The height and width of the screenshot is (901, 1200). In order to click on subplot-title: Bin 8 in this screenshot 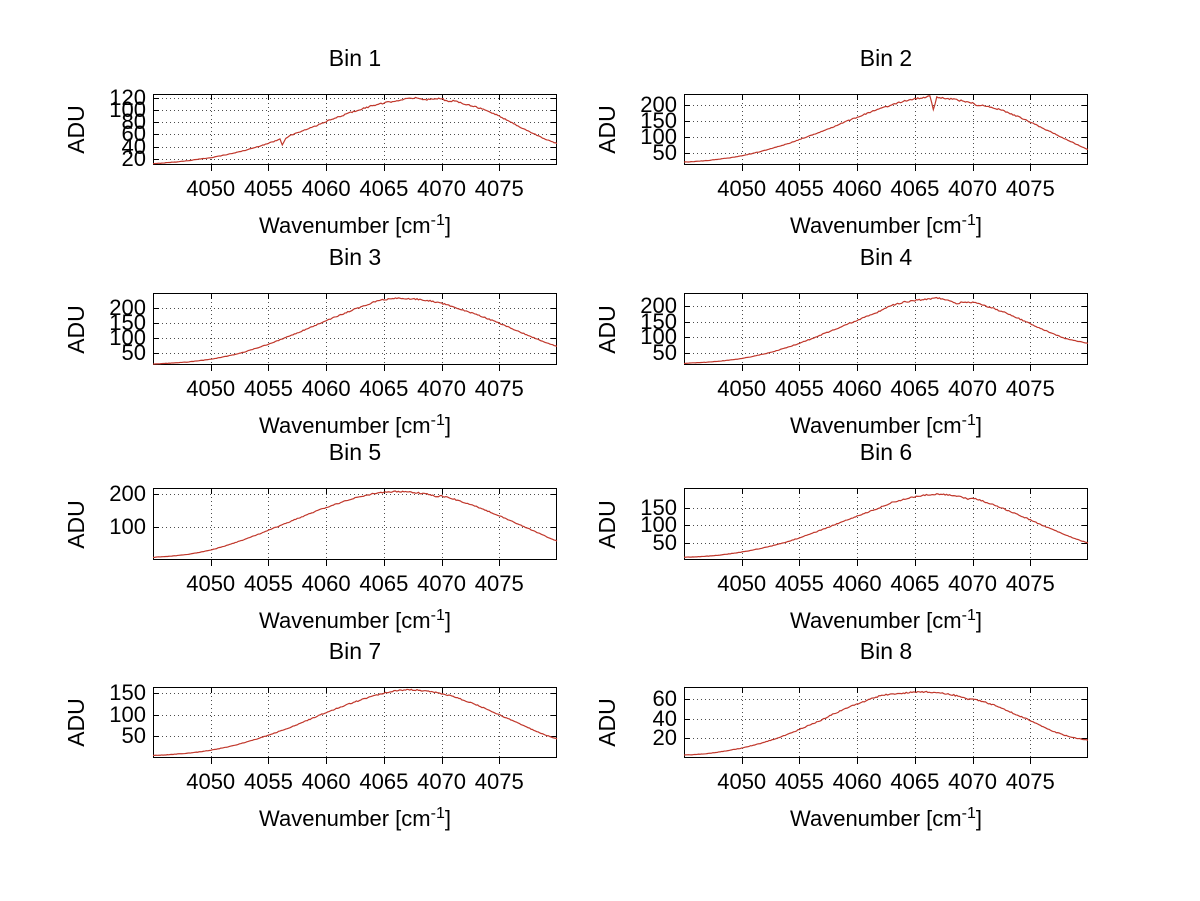, I will do `click(886, 651)`.